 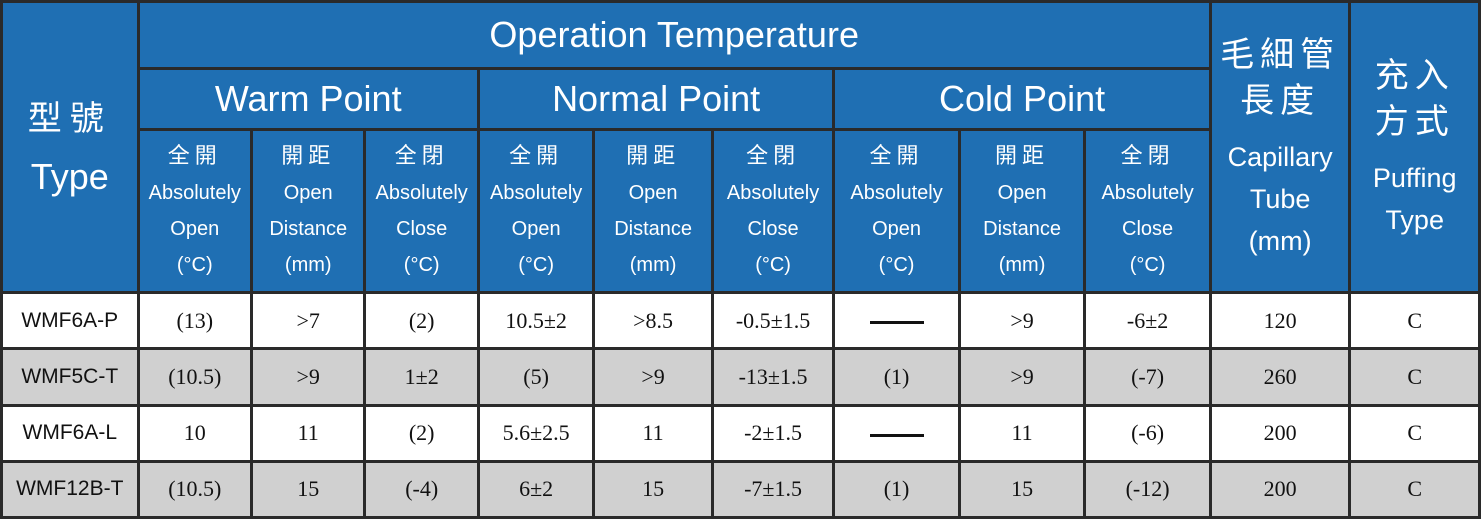 What do you see at coordinates (653, 321) in the screenshot?
I see `value-cell: >8.5` at bounding box center [653, 321].